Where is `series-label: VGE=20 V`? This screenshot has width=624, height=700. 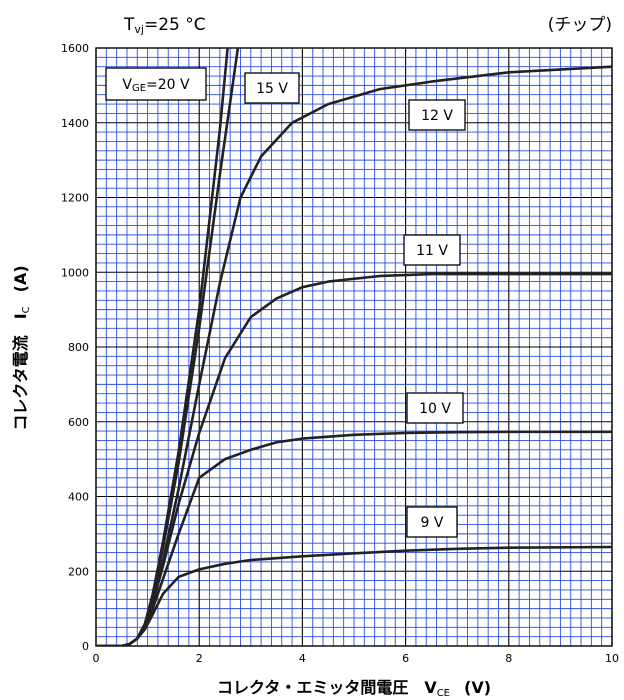
series-label: VGE=20 V is located at coordinates (156, 85).